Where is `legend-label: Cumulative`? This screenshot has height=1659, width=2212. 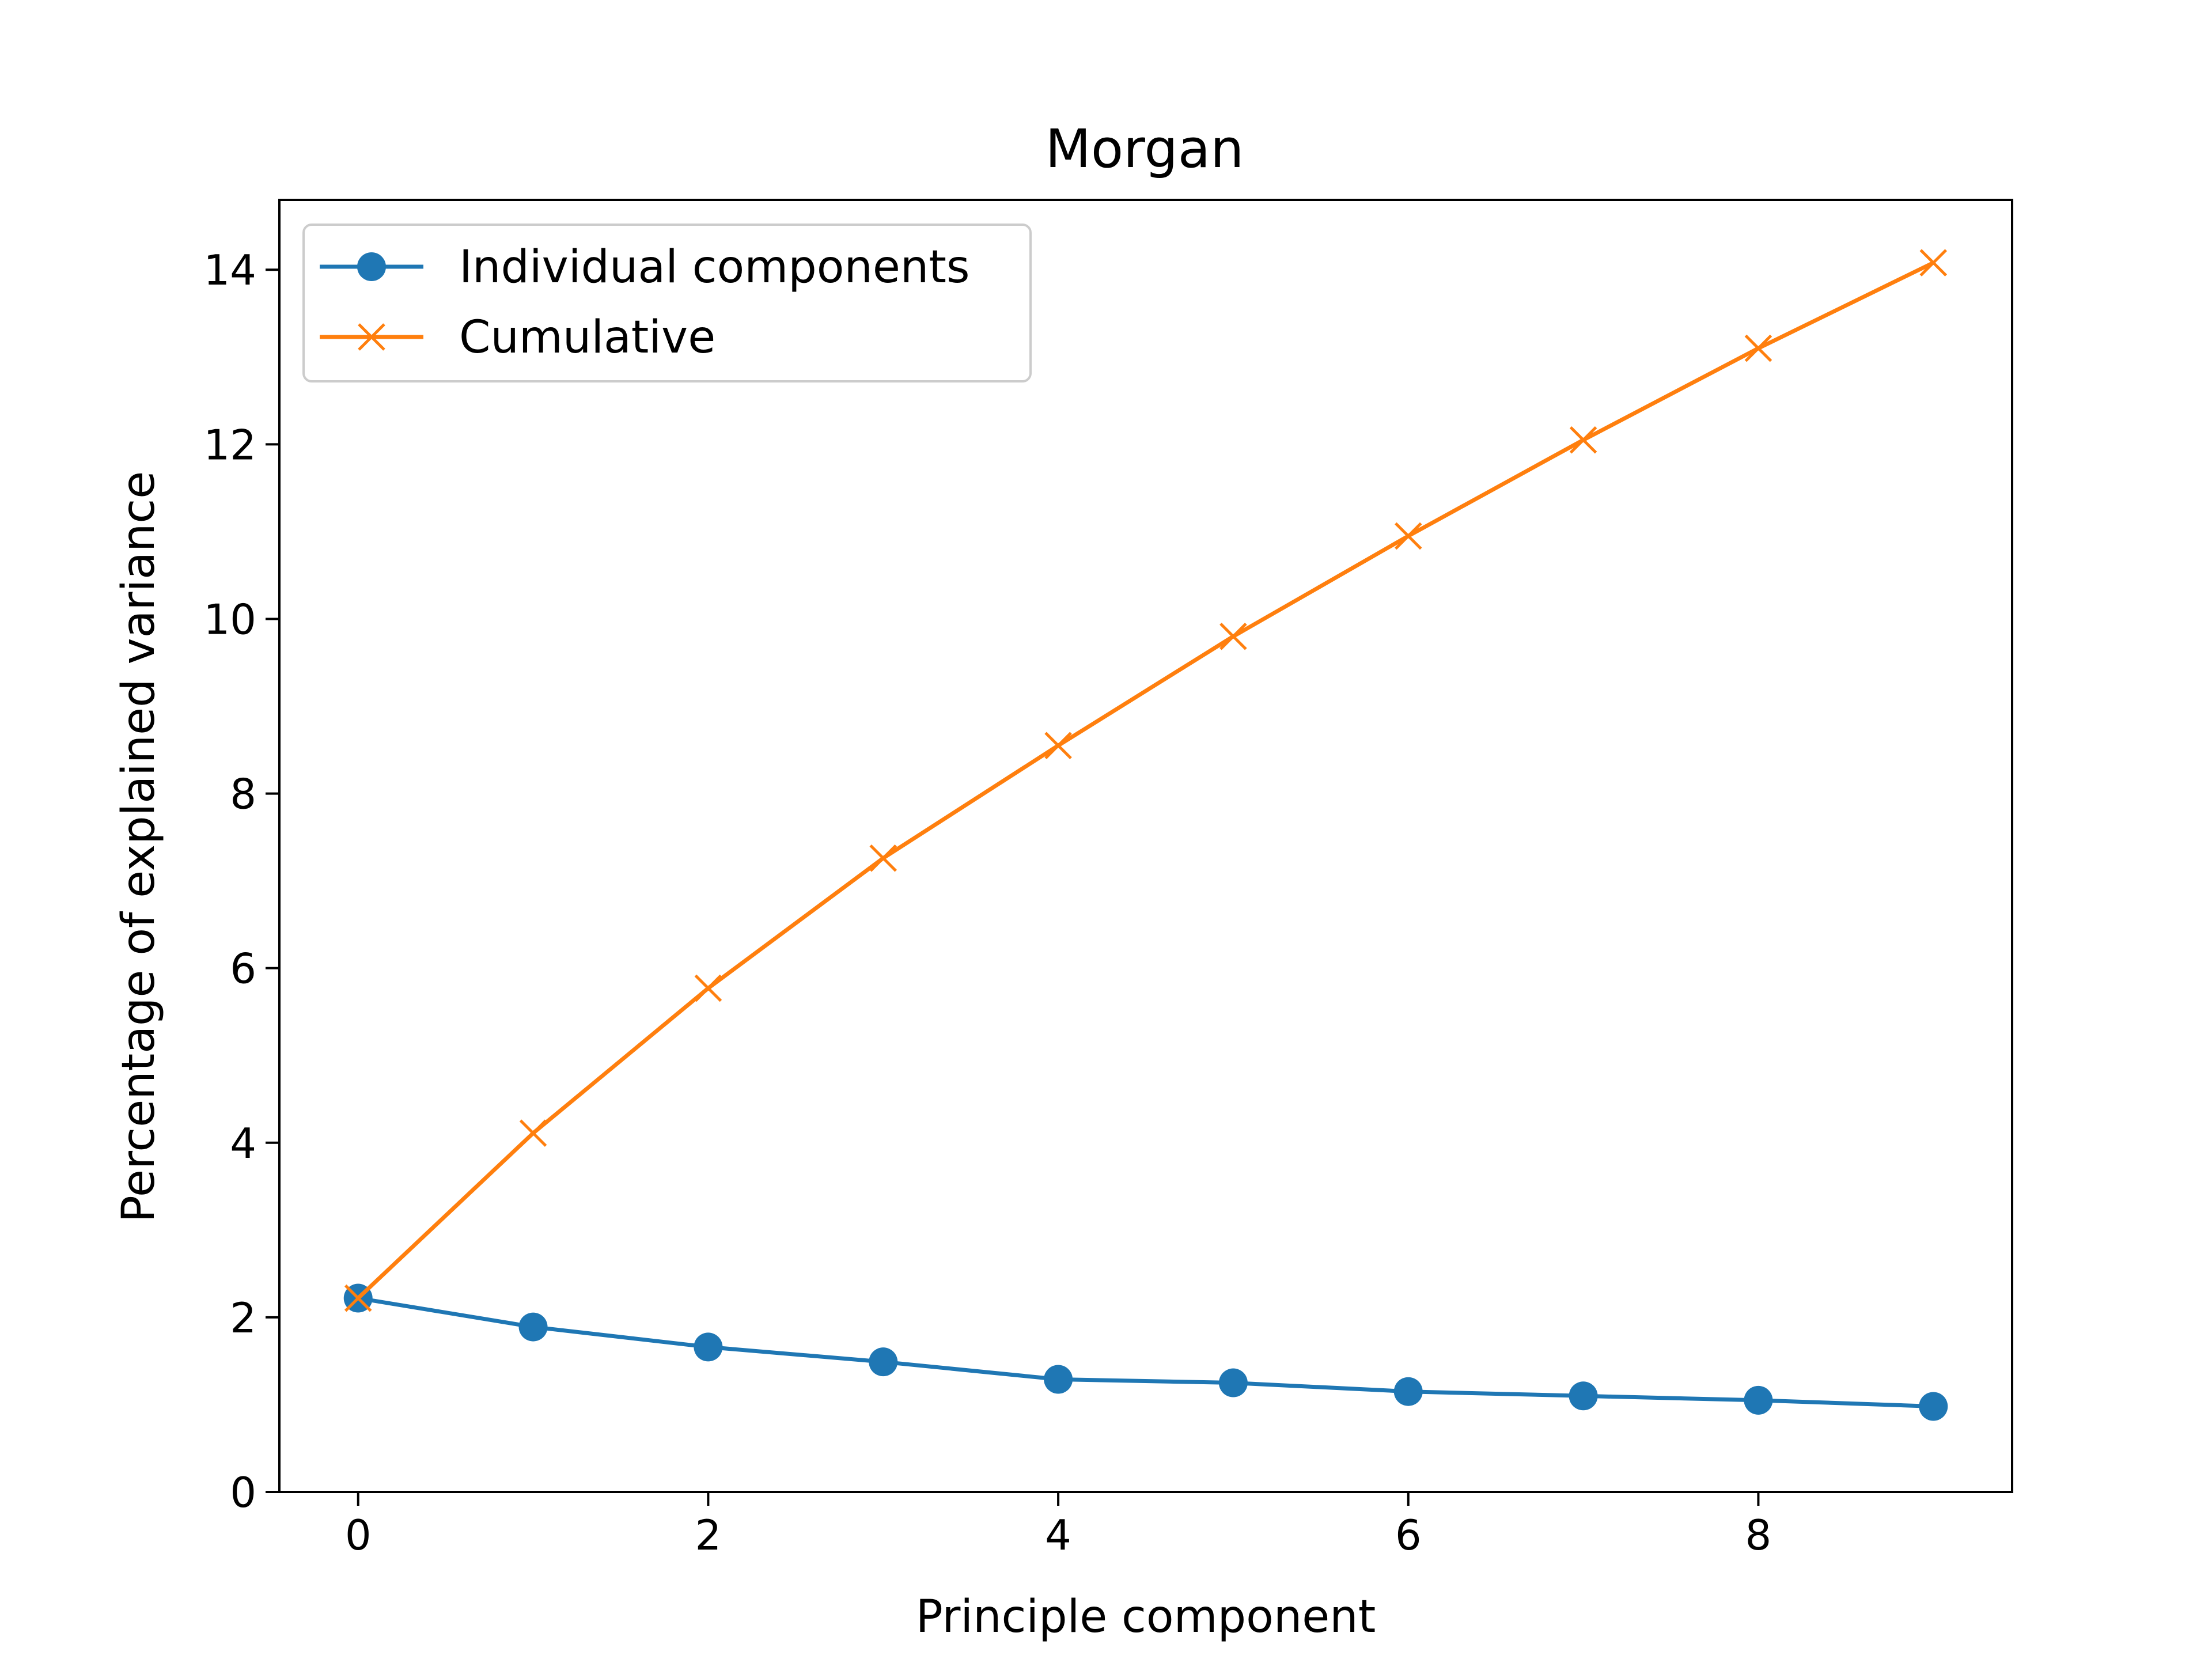
legend-label: Cumulative is located at coordinates (587, 337).